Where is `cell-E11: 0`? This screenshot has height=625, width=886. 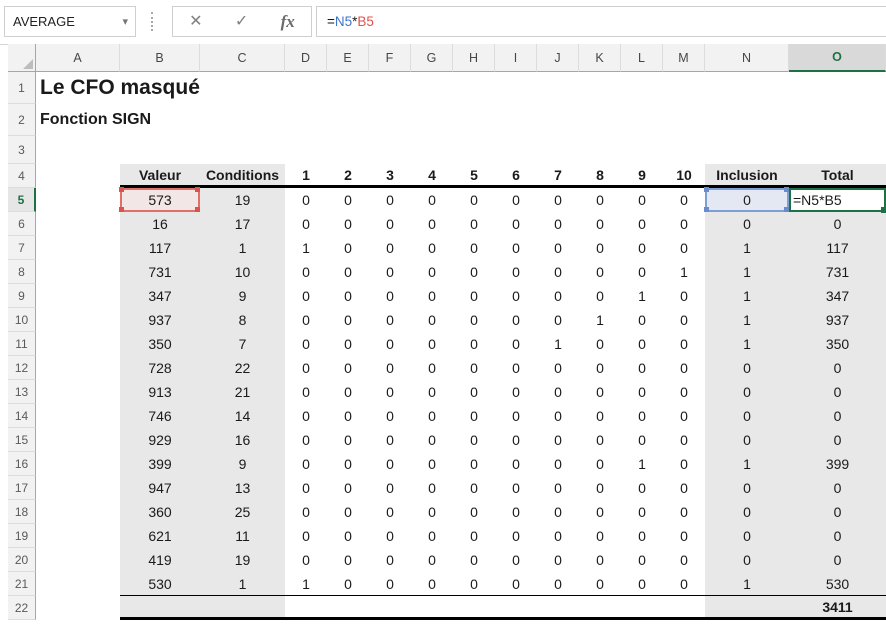
cell-E11: 0 is located at coordinates (348, 344).